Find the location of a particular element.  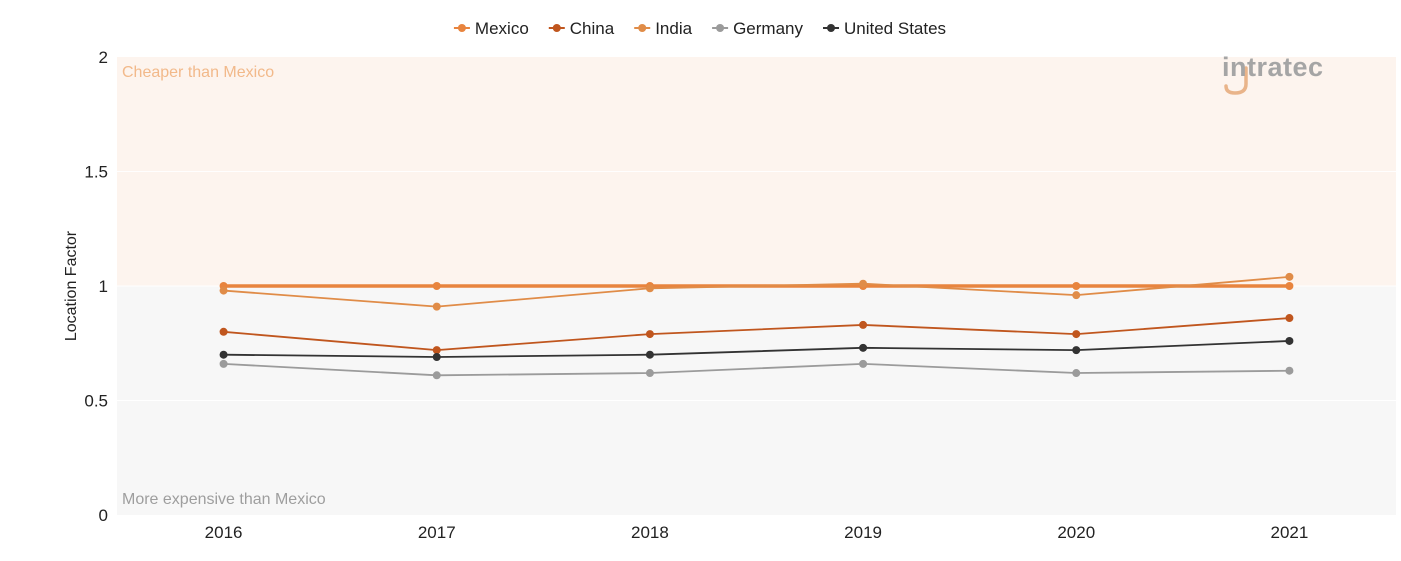

legend-item: China is located at coordinates (581, 28).